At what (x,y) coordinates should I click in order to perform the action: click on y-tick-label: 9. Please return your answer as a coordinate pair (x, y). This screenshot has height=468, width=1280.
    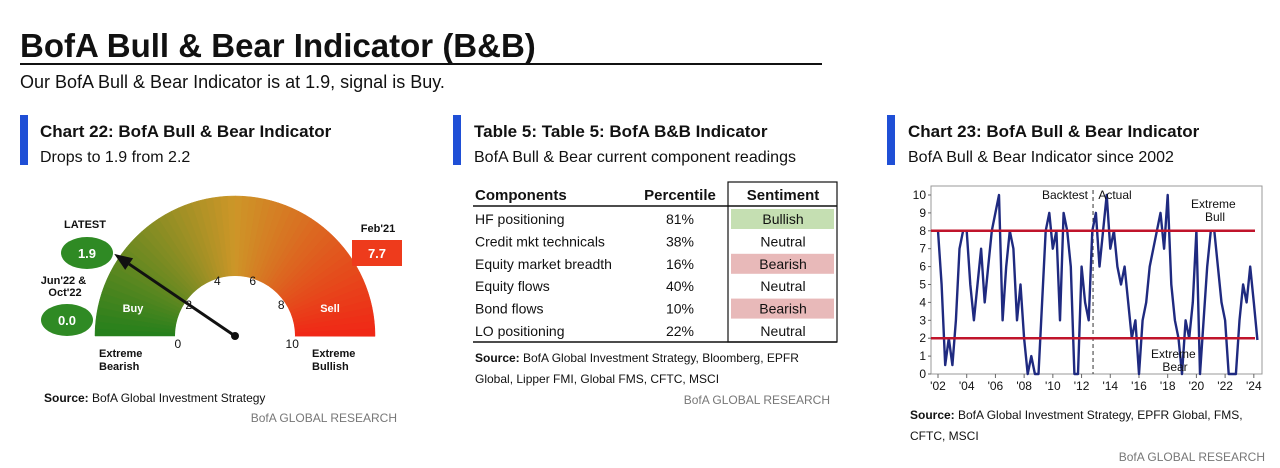
    Looking at the image, I should click on (922, 213).